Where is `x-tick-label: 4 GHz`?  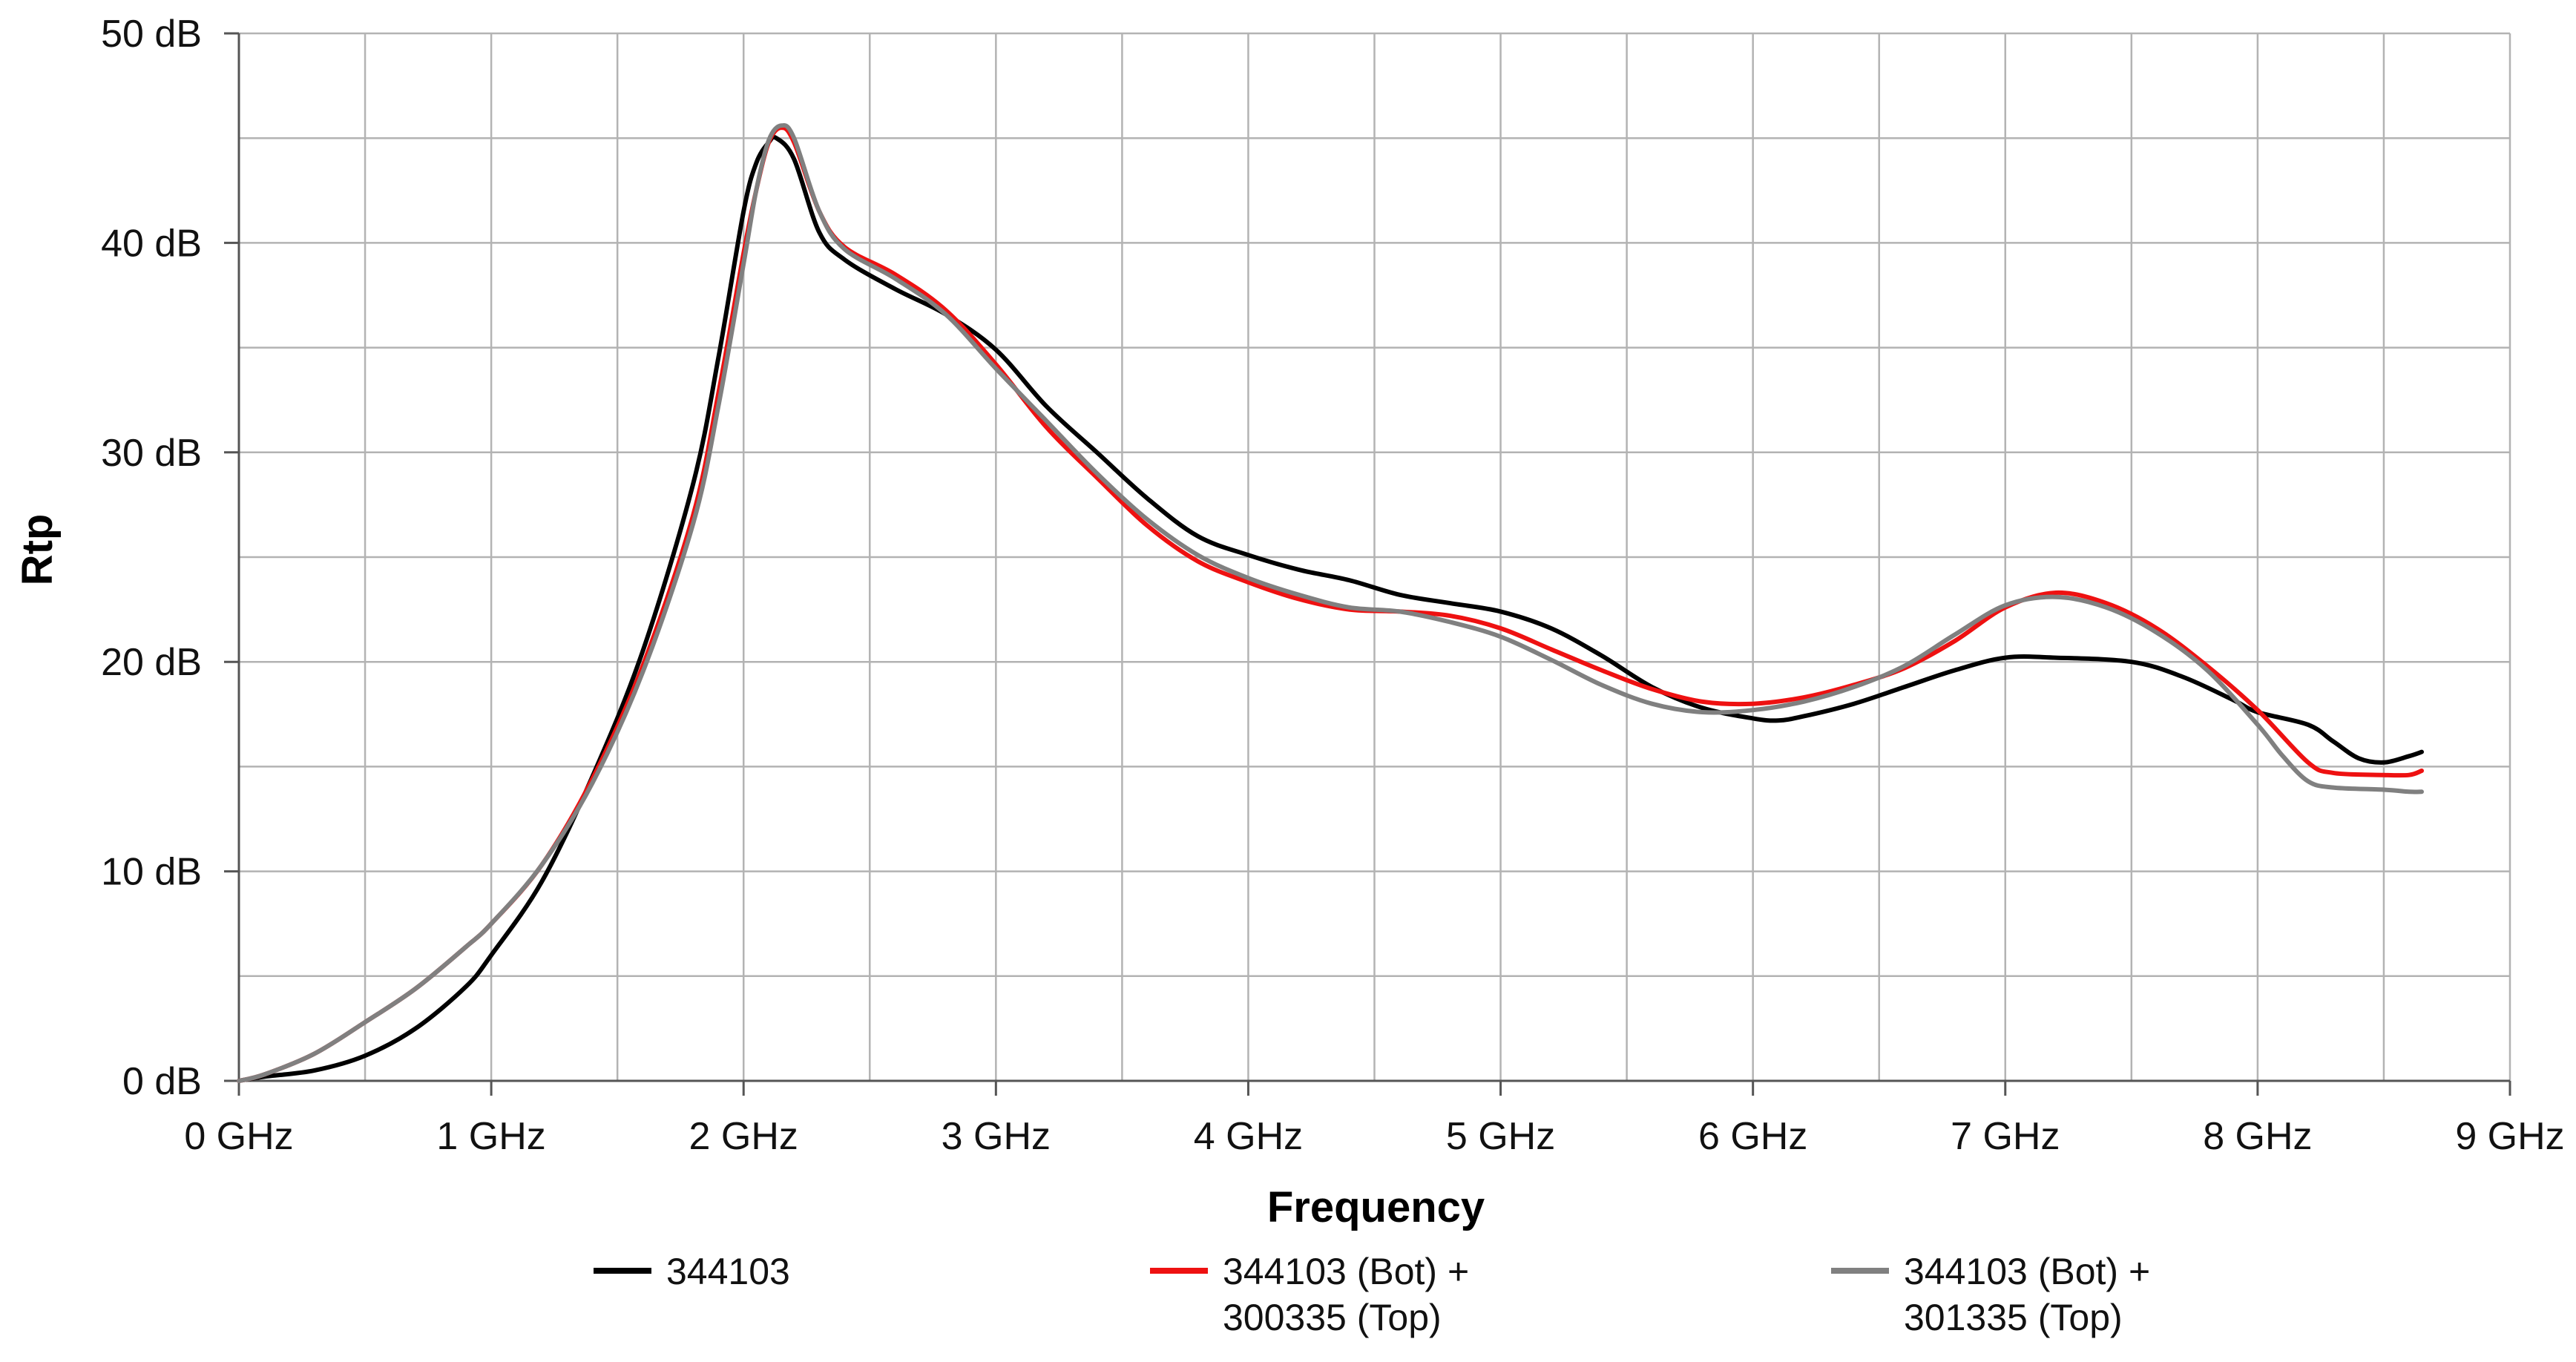 x-tick-label: 4 GHz is located at coordinates (1248, 1136).